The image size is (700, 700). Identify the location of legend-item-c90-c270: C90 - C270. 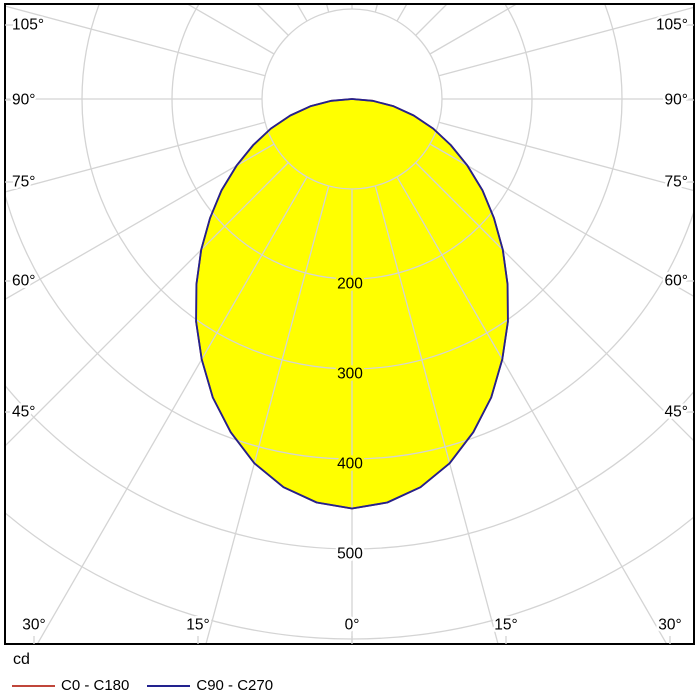
(210, 685).